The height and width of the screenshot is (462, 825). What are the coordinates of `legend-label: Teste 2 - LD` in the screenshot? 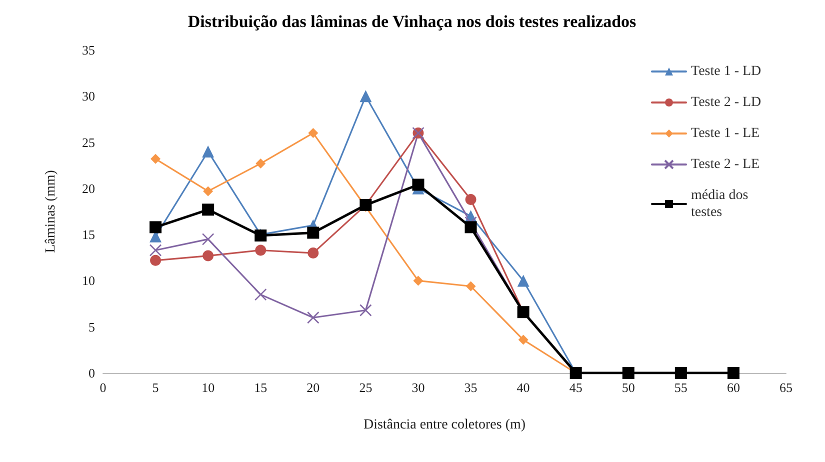 It's located at (726, 102).